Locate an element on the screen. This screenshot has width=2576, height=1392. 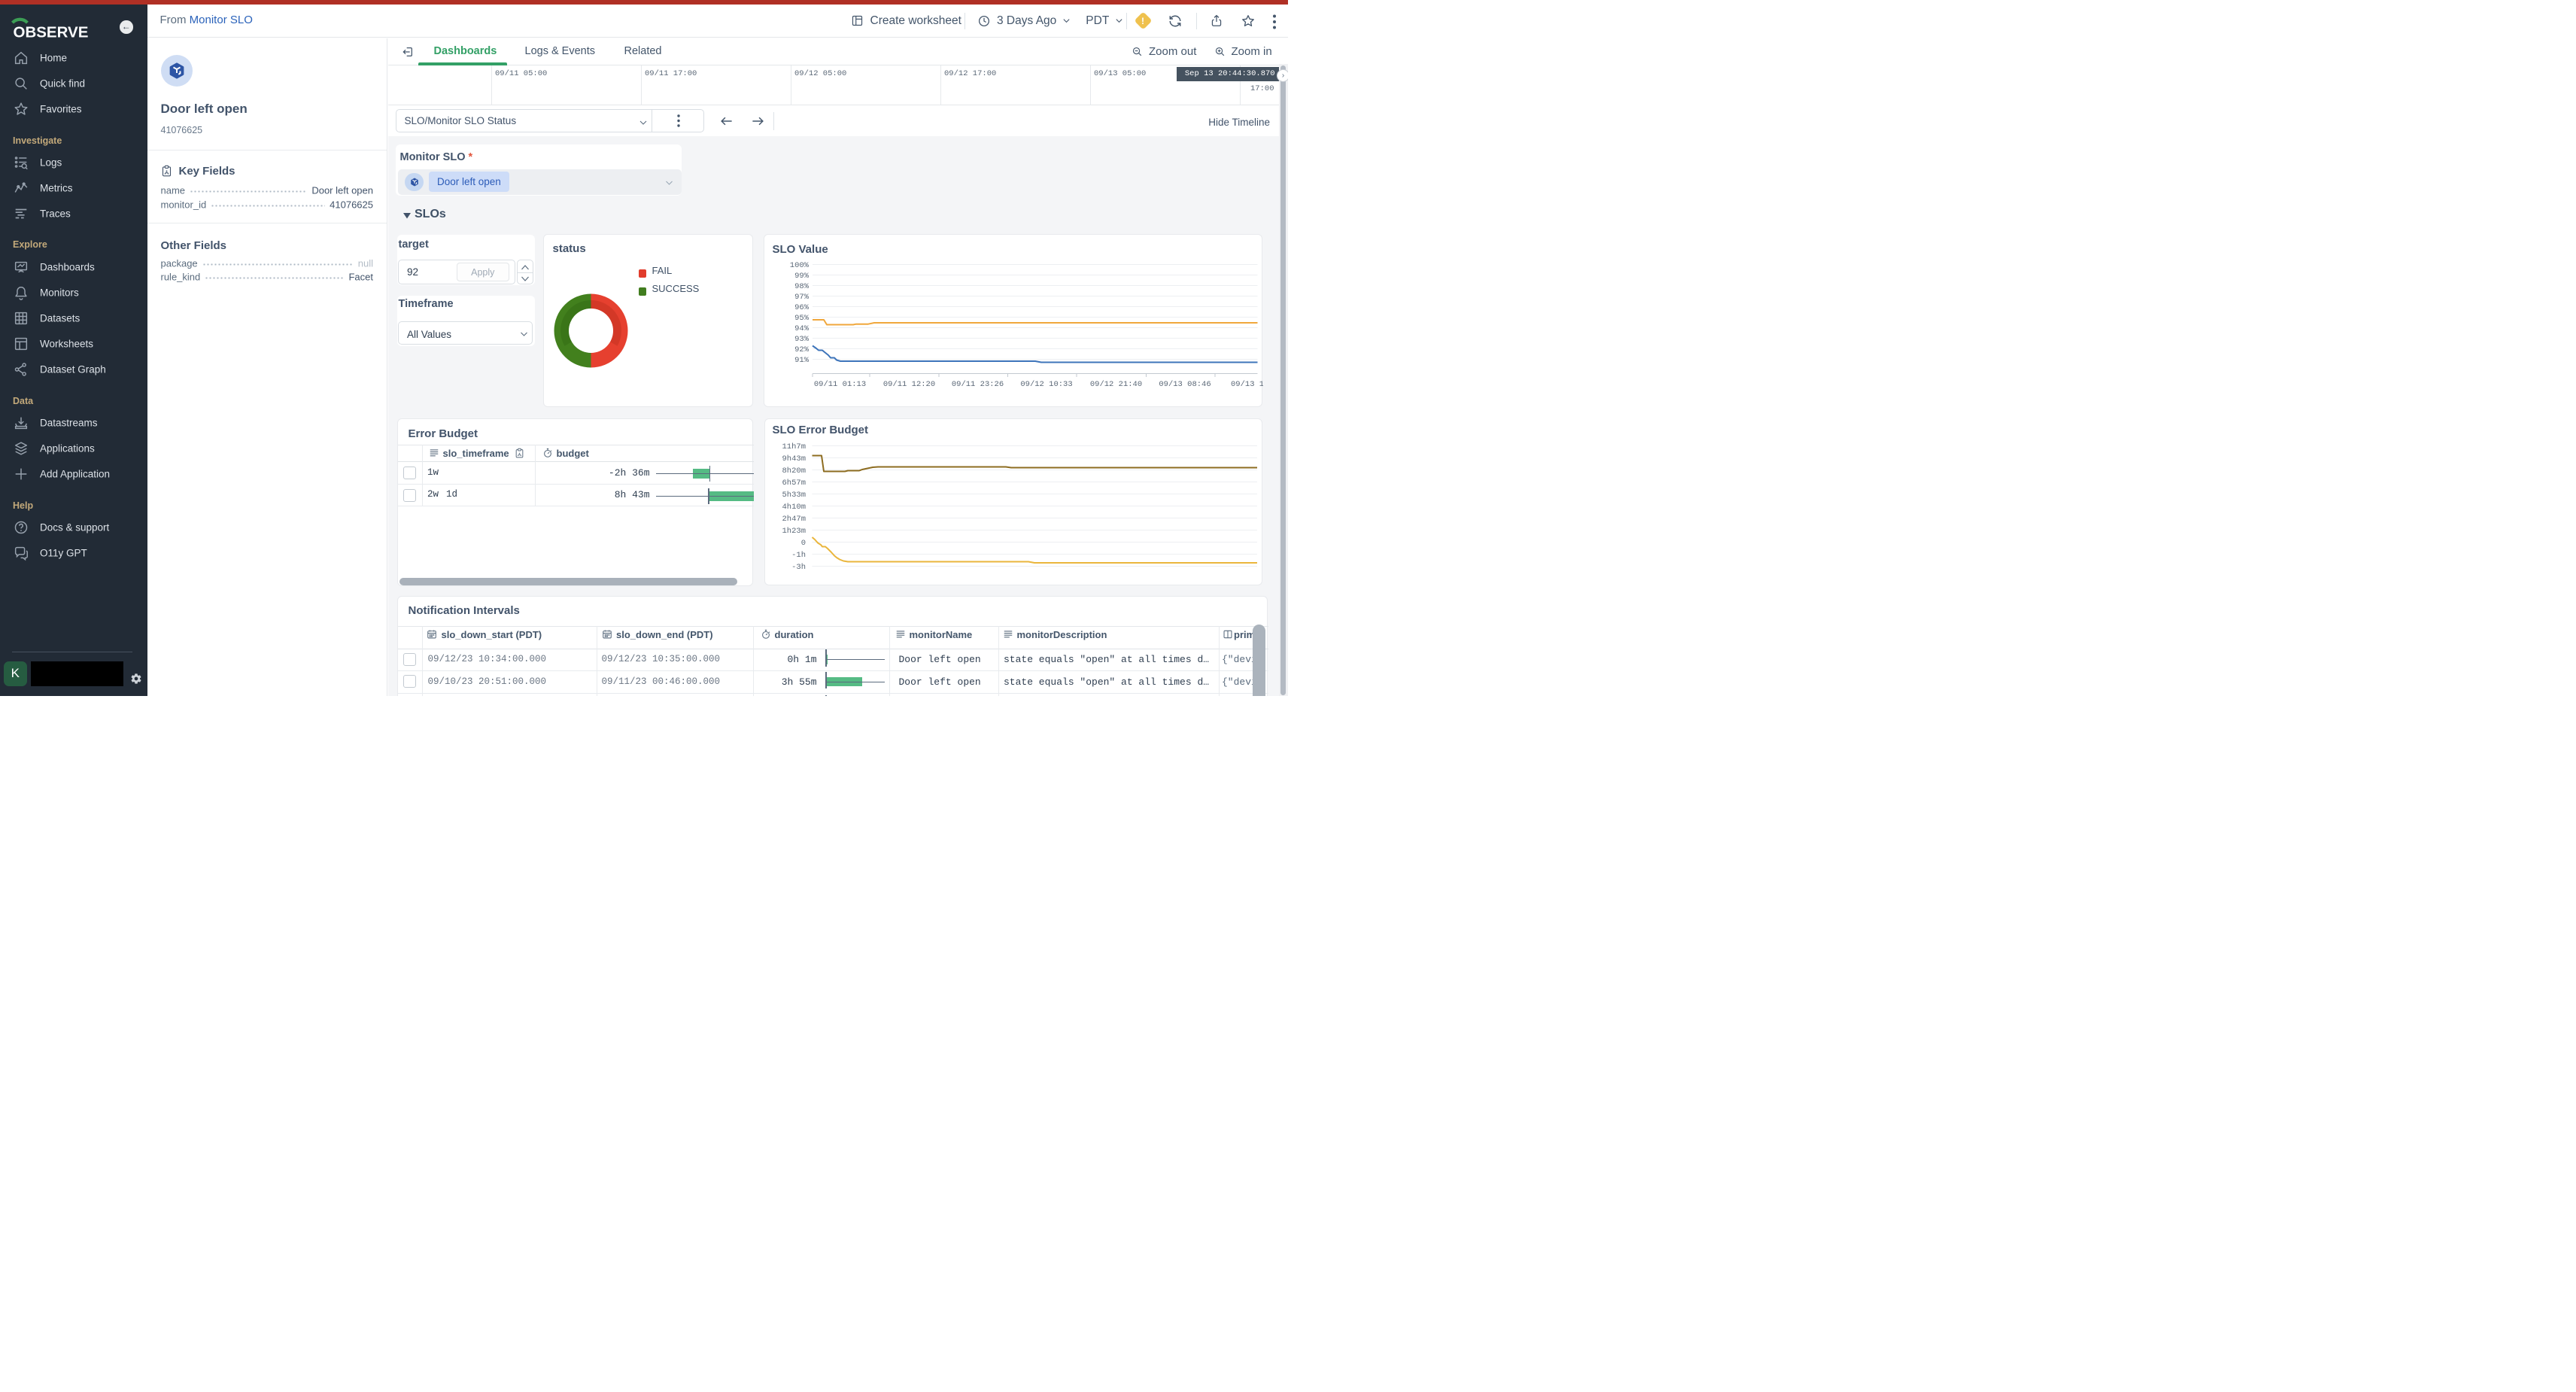
svg-text: 92% is located at coordinates (802, 349).